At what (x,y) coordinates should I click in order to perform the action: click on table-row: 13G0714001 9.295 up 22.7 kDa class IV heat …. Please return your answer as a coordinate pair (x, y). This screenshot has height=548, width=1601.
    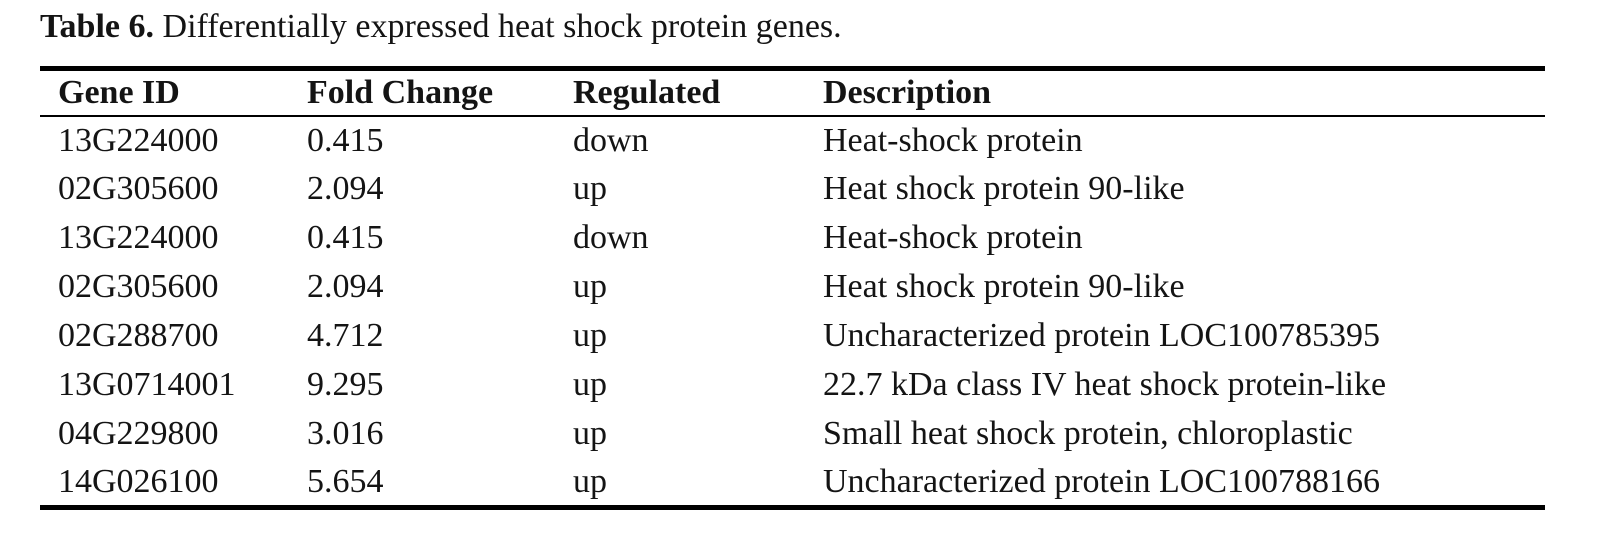
    Looking at the image, I should click on (792, 385).